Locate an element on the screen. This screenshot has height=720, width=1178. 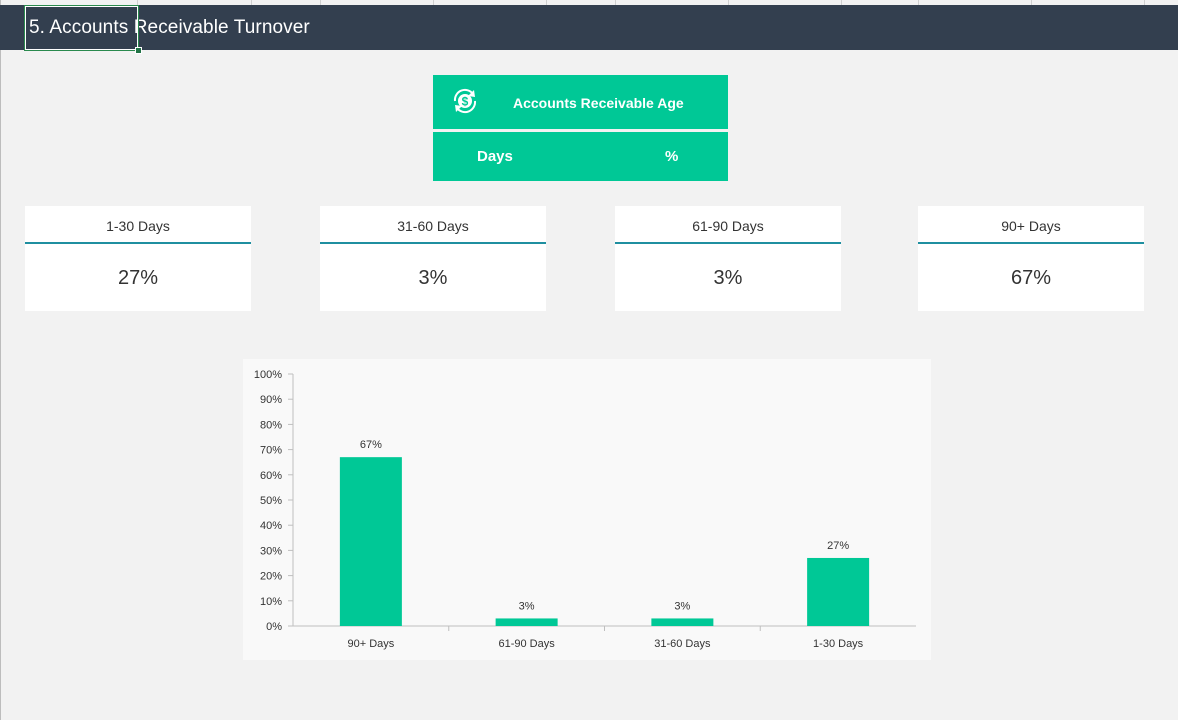
y-tick-label: 80% is located at coordinates (271, 425).